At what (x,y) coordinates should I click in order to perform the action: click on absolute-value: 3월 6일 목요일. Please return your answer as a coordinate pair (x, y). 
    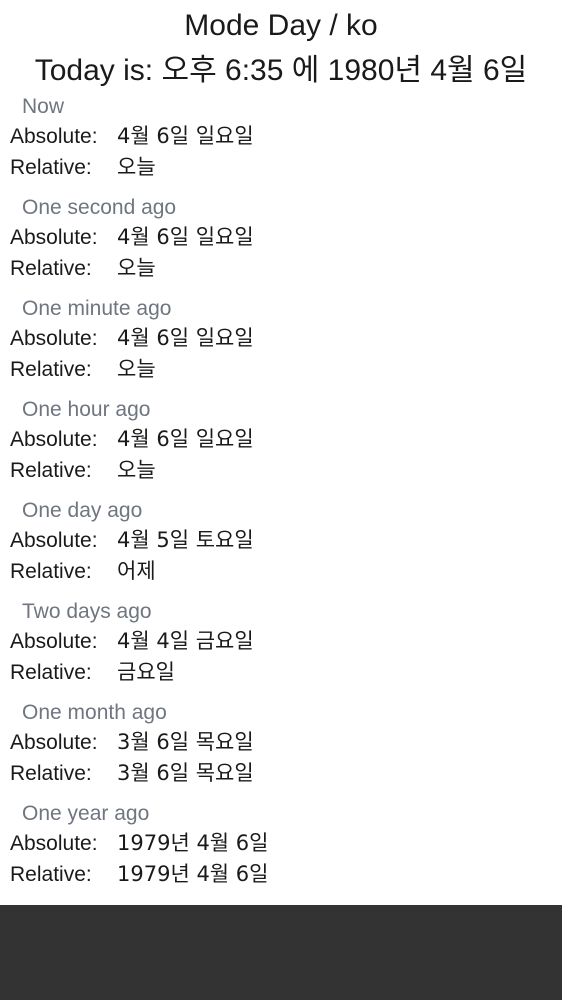
    Looking at the image, I should click on (185, 742).